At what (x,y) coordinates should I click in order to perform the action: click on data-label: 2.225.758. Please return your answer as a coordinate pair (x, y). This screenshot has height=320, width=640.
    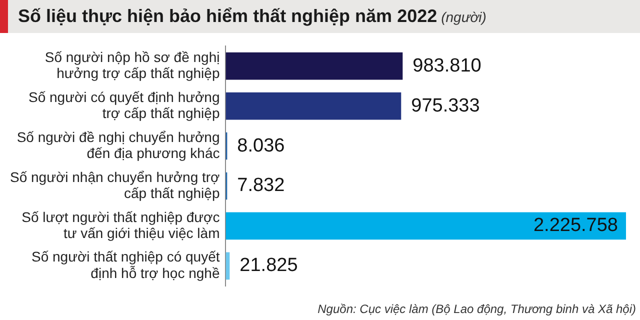
    Looking at the image, I should click on (575, 225).